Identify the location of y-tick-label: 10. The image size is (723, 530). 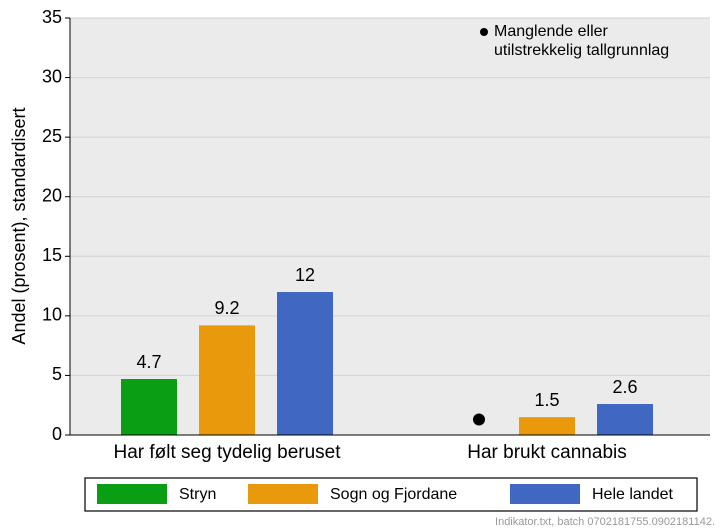
(52, 315).